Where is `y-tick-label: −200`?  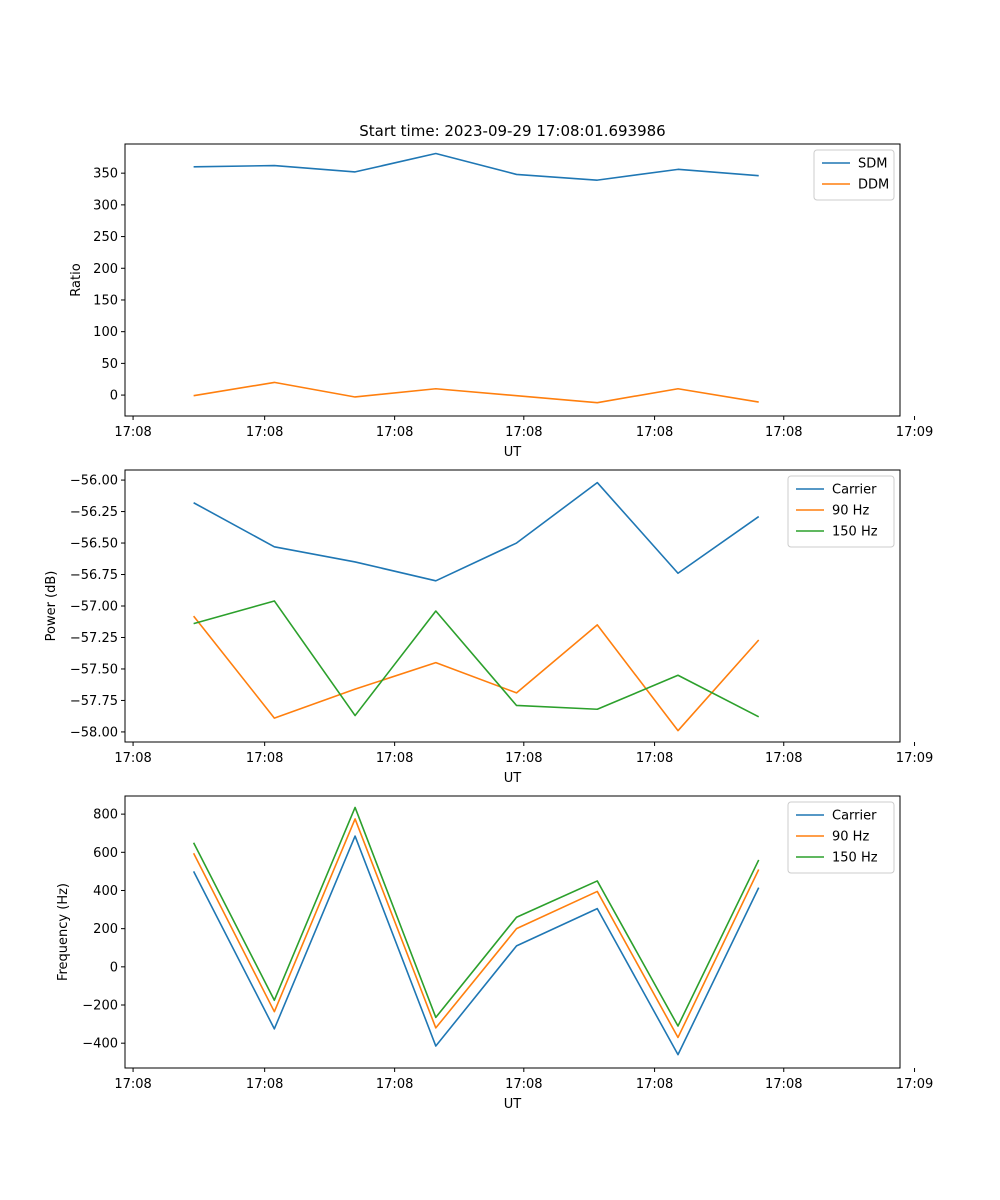 y-tick-label: −200 is located at coordinates (100, 1006).